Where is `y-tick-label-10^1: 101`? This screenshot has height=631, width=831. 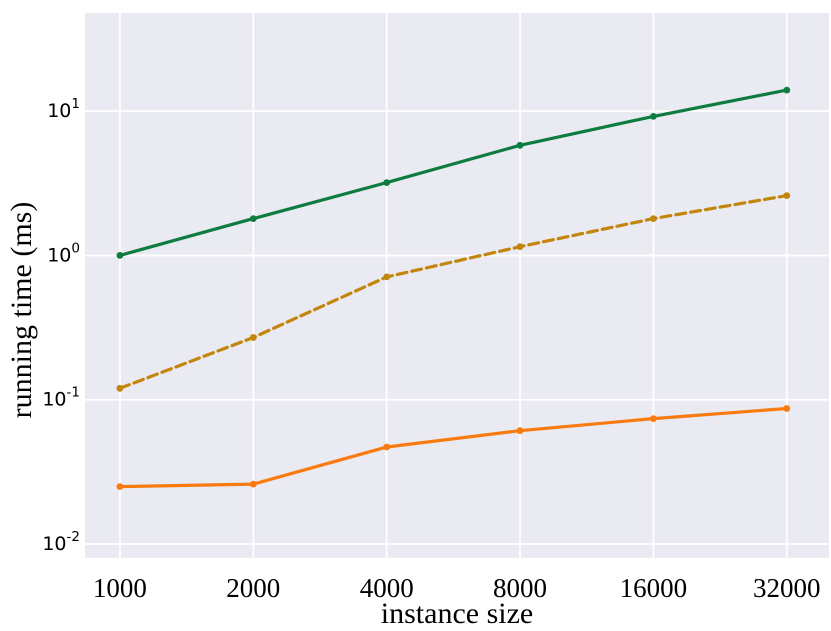 y-tick-label-10^1: 101 is located at coordinates (63, 109).